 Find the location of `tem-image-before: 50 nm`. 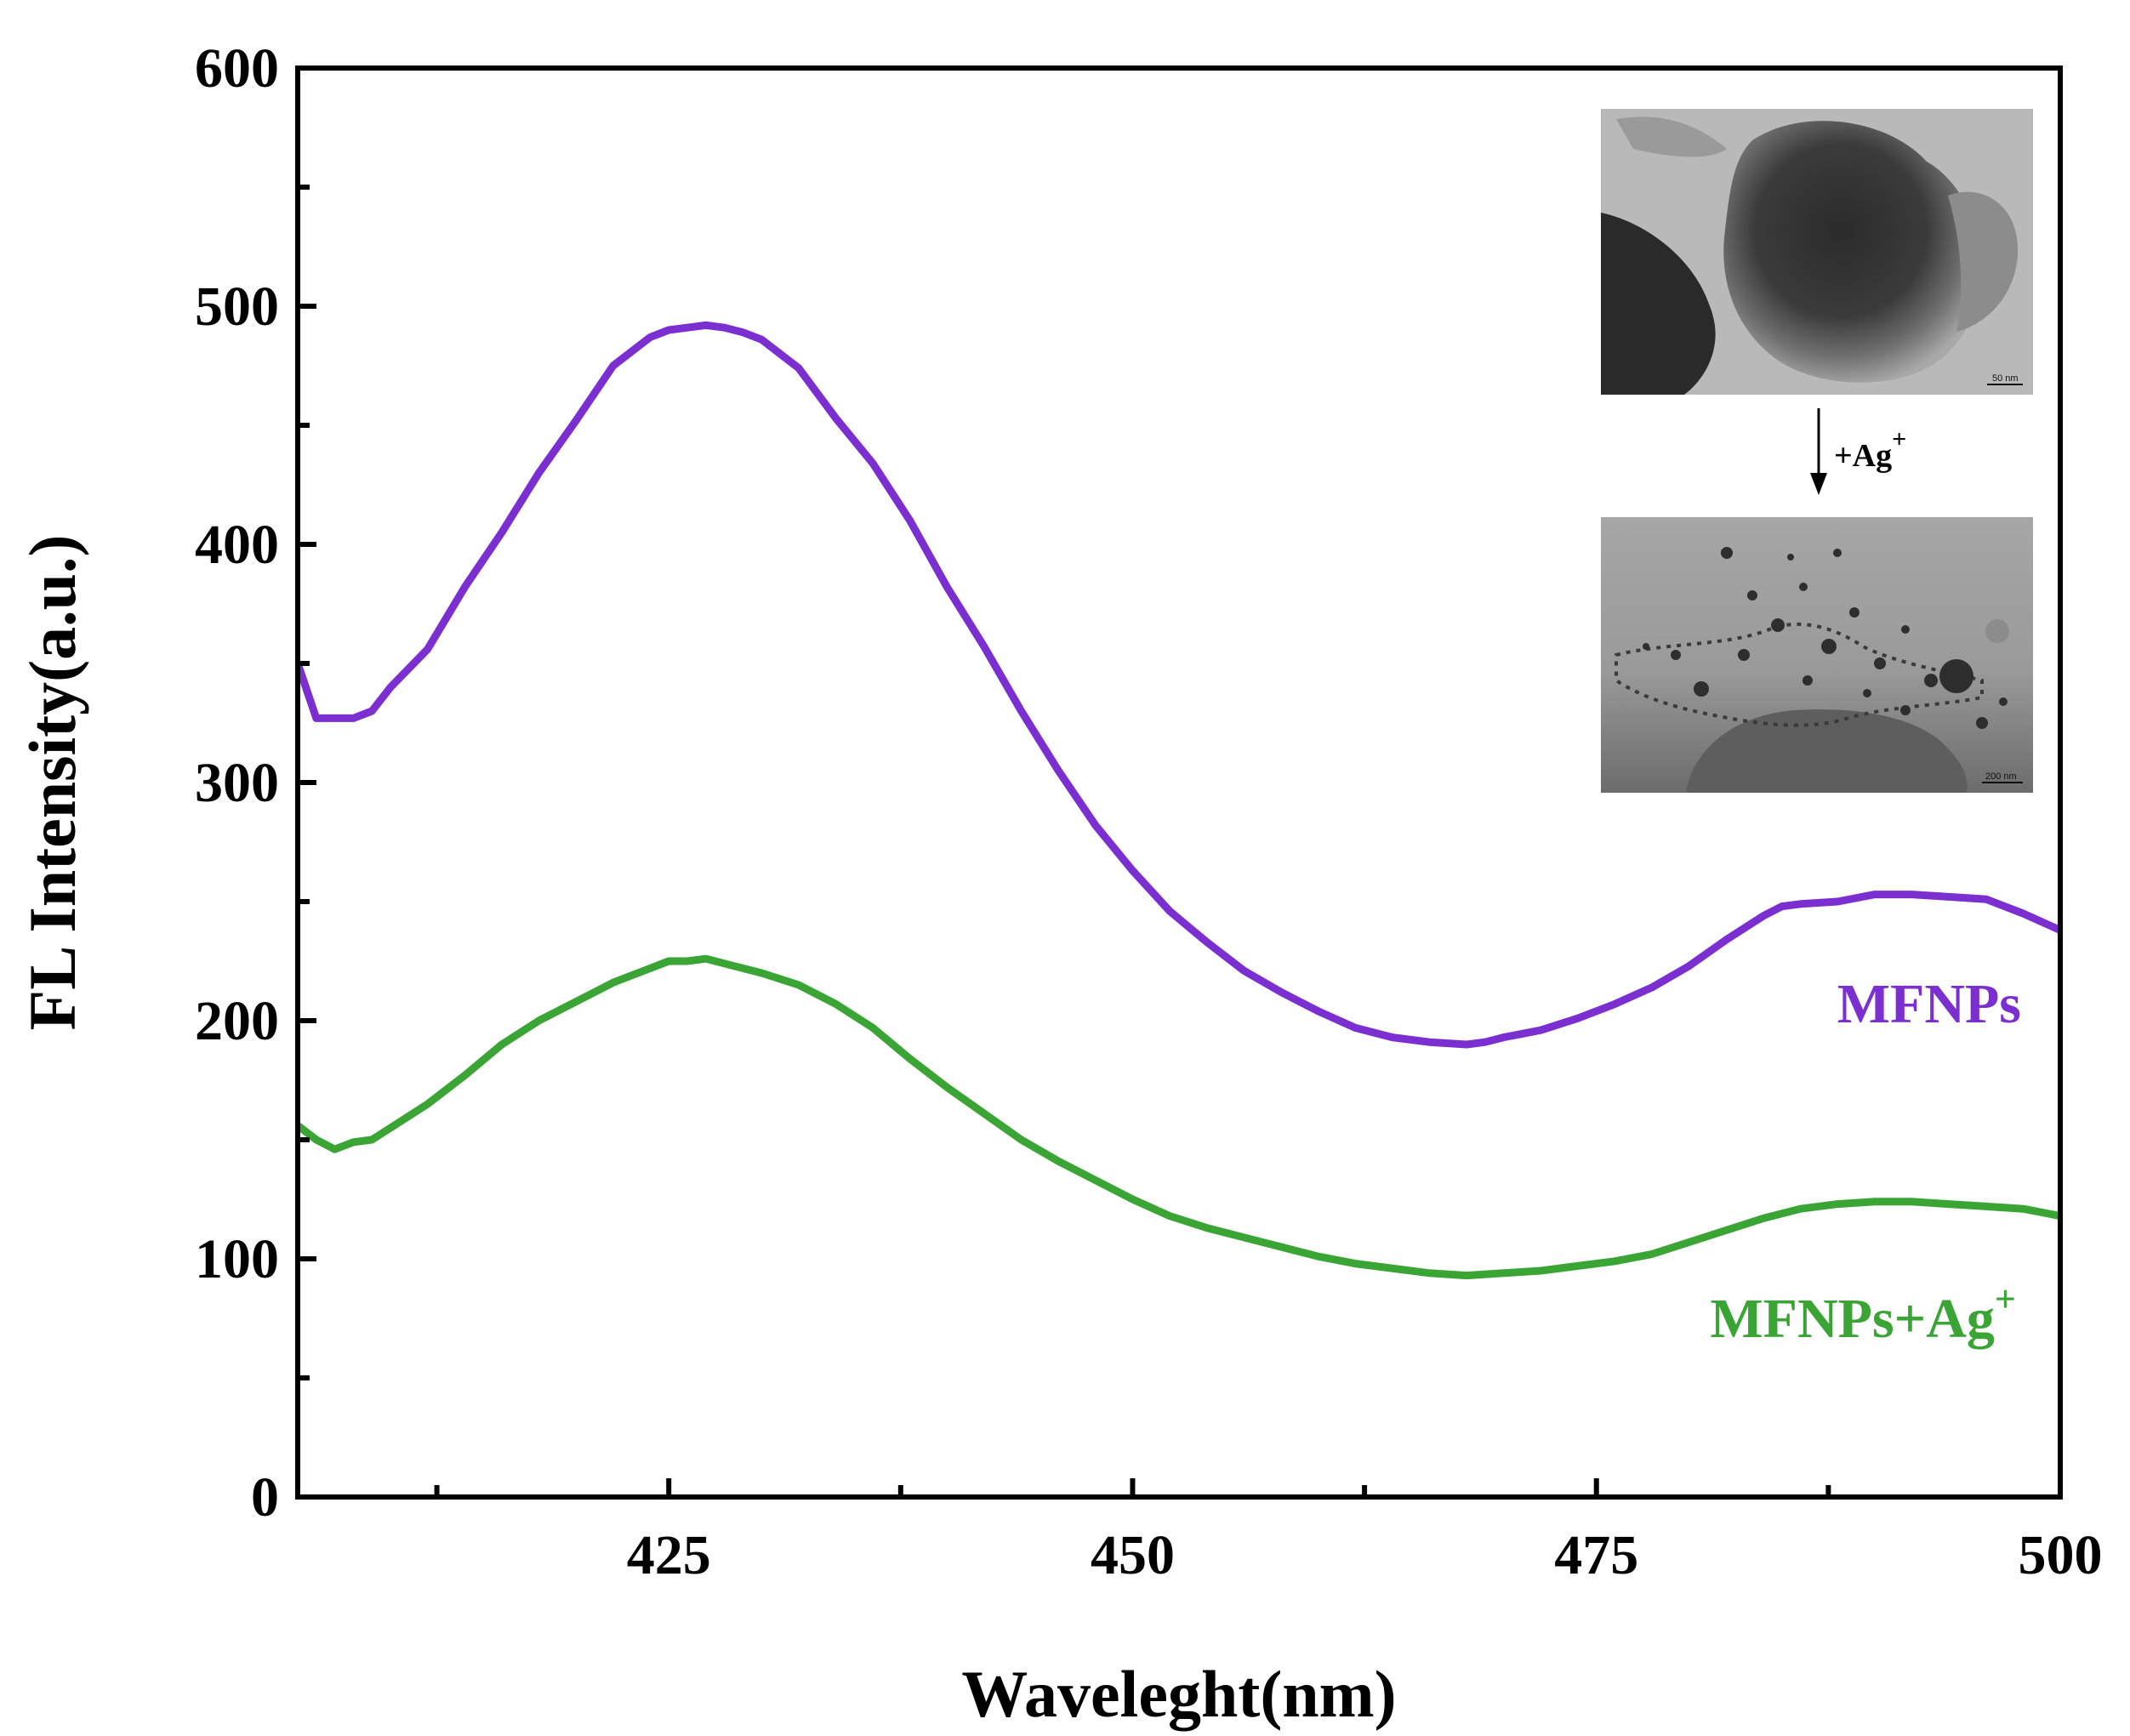

tem-image-before: 50 nm is located at coordinates (1817, 252).